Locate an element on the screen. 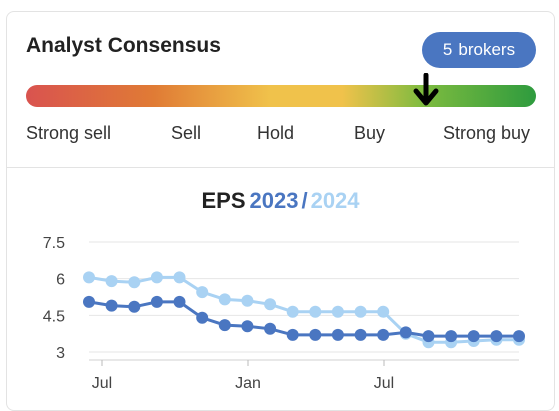 This screenshot has height=411, width=559. brokers-badge: 5 brokers is located at coordinates (479, 50).